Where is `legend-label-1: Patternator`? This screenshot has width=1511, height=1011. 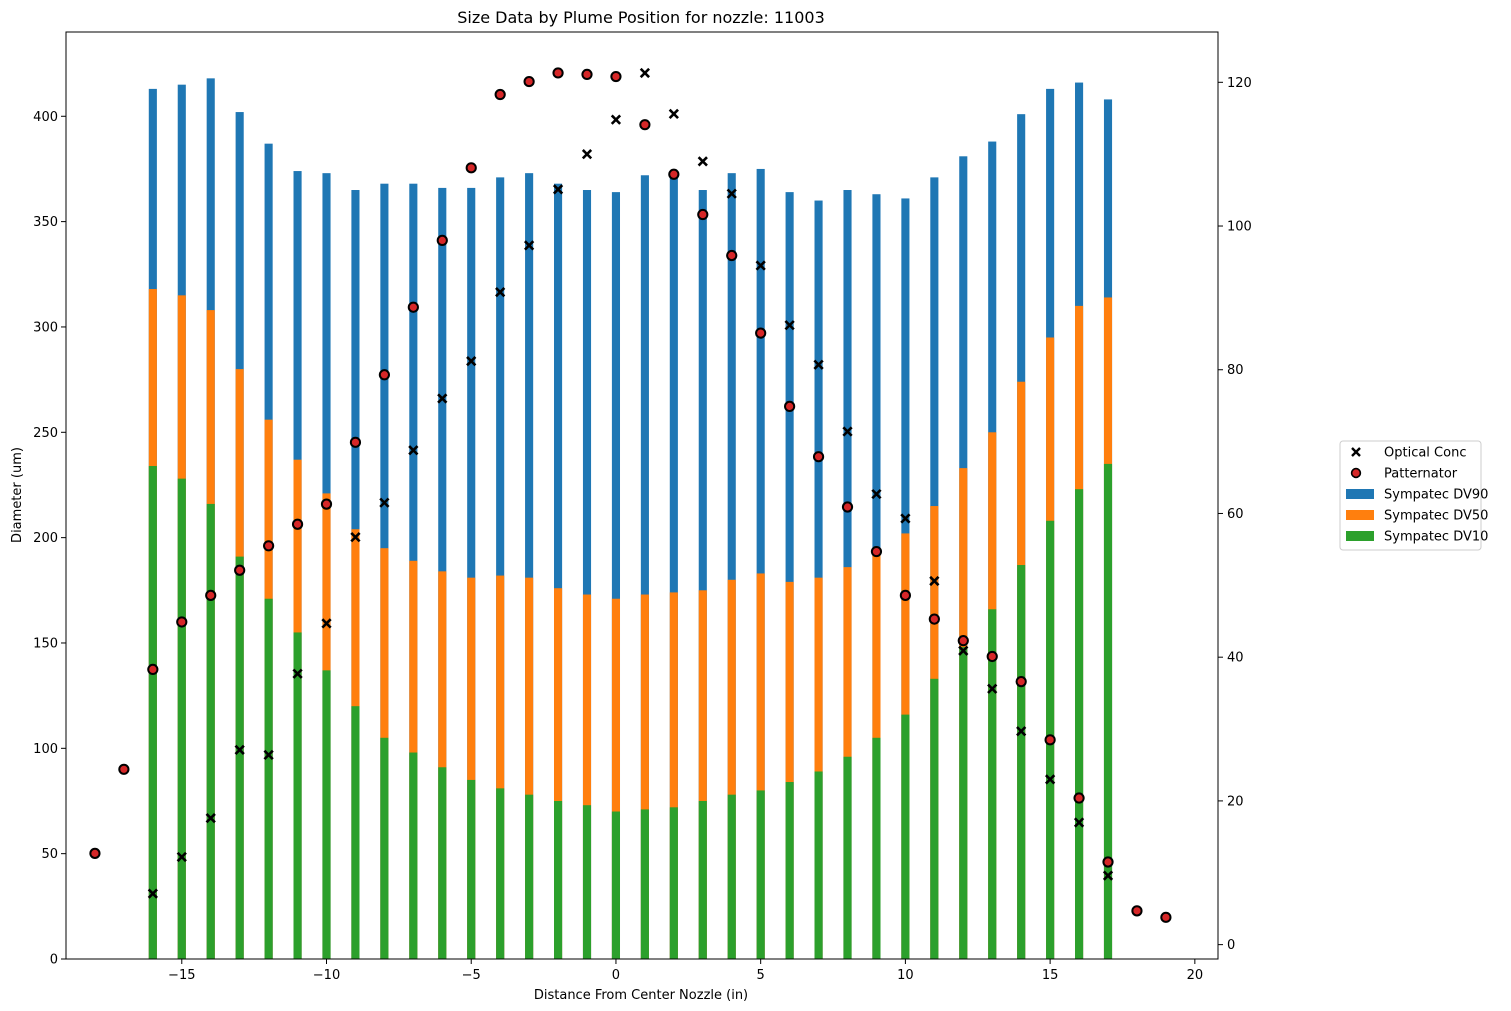 legend-label-1: Patternator is located at coordinates (1421, 474).